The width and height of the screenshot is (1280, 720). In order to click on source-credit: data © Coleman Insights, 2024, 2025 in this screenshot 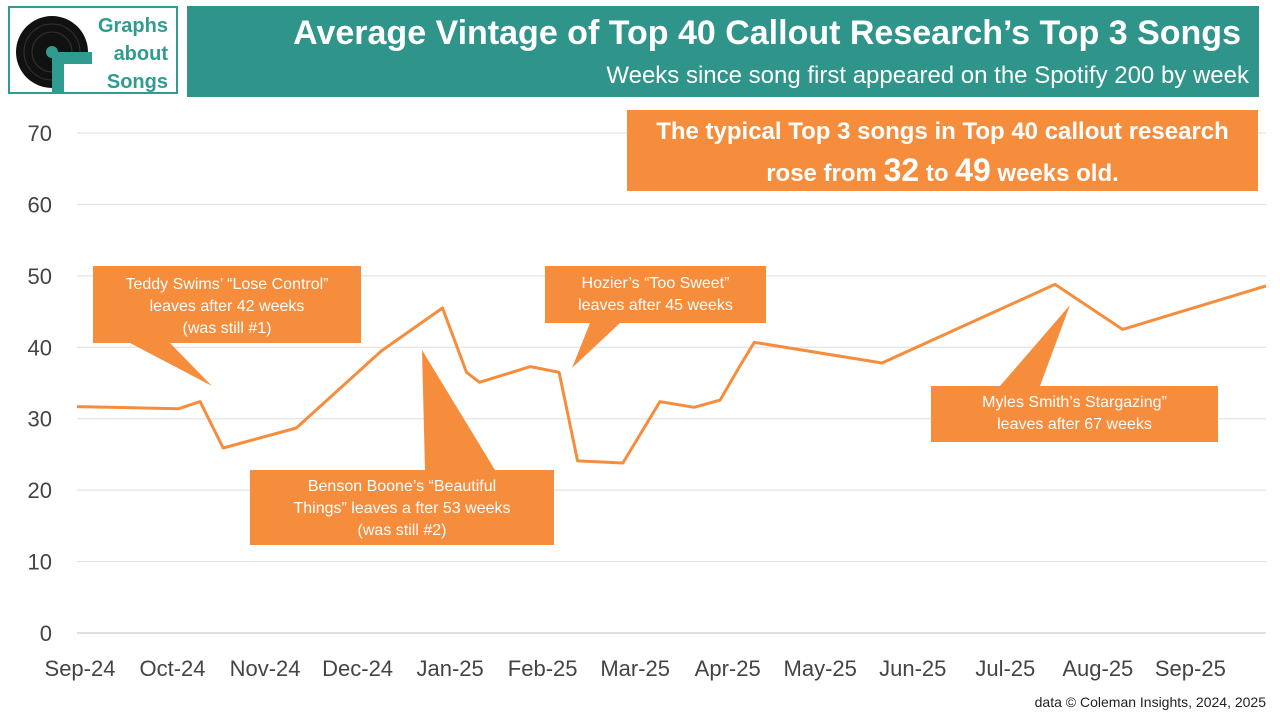, I will do `click(1150, 702)`.